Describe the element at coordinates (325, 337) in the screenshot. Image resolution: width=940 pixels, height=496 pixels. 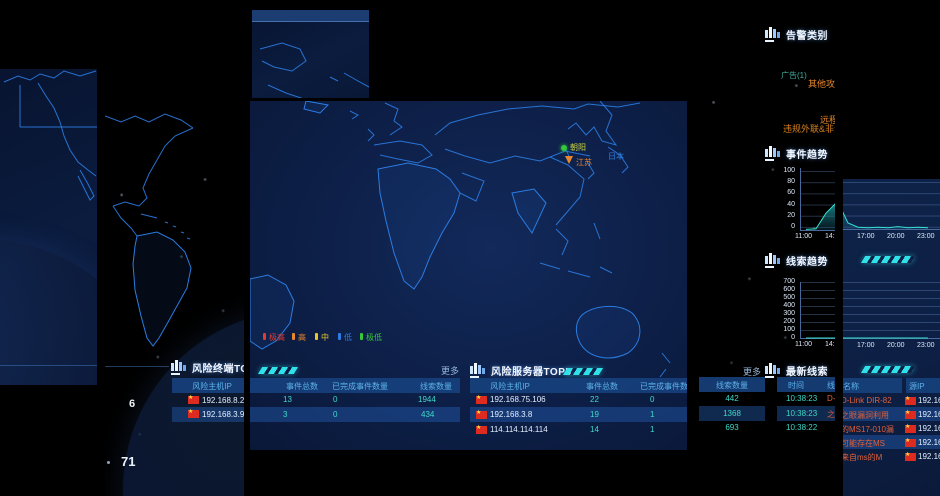
I see `legend-label: 中` at that location.